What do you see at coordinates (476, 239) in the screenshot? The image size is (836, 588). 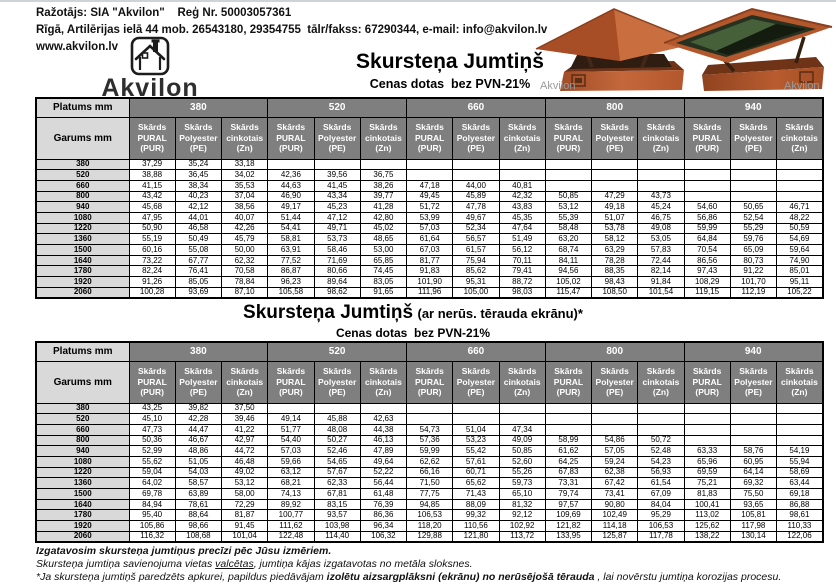 I see `price-cell: 56,57` at bounding box center [476, 239].